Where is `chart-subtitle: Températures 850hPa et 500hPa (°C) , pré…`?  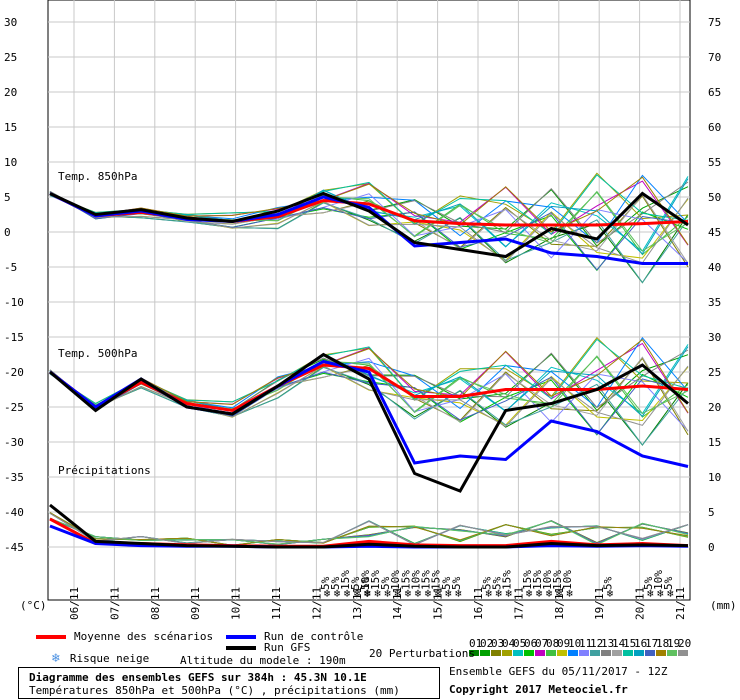 chart-subtitle: Températures 850hPa et 500hPa (°C) , pré… is located at coordinates (214, 690).